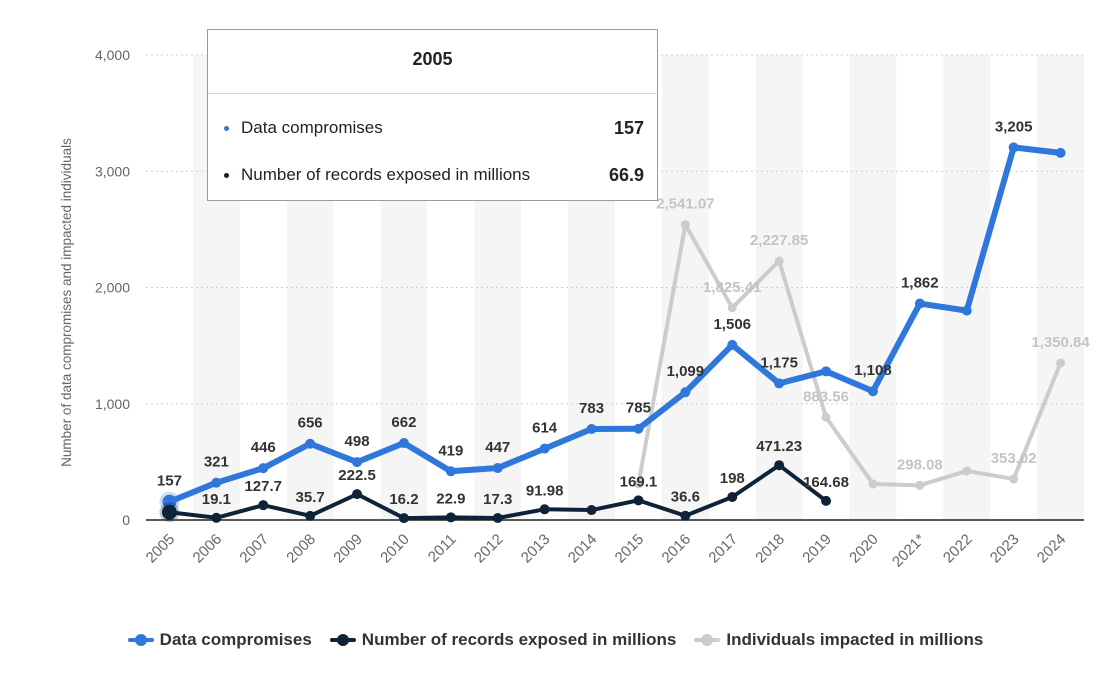  What do you see at coordinates (112, 404) in the screenshot?
I see `y-tick-label: 1,000` at bounding box center [112, 404].